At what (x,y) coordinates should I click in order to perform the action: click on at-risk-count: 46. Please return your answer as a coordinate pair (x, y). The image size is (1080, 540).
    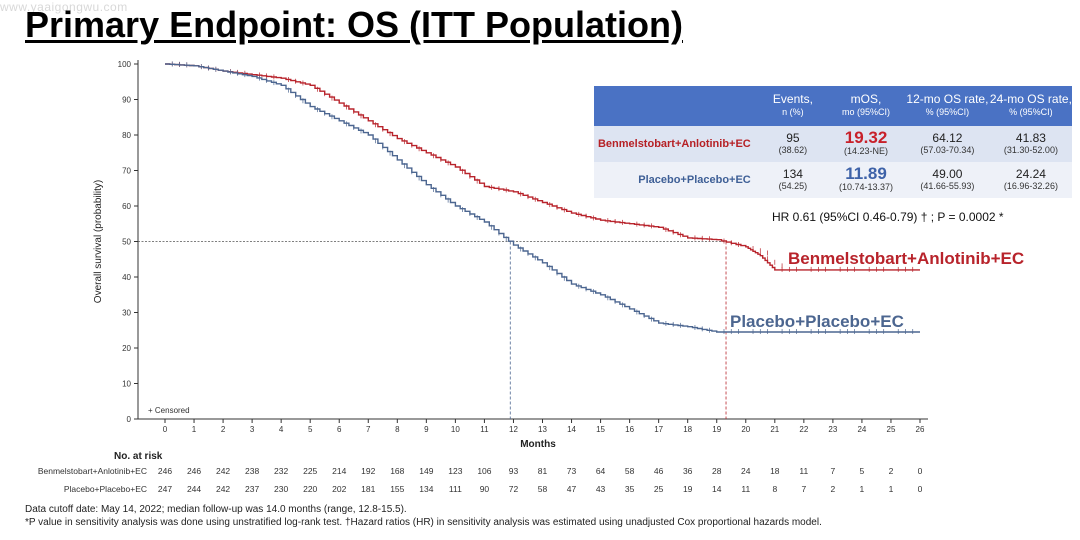
    Looking at the image, I should click on (659, 471).